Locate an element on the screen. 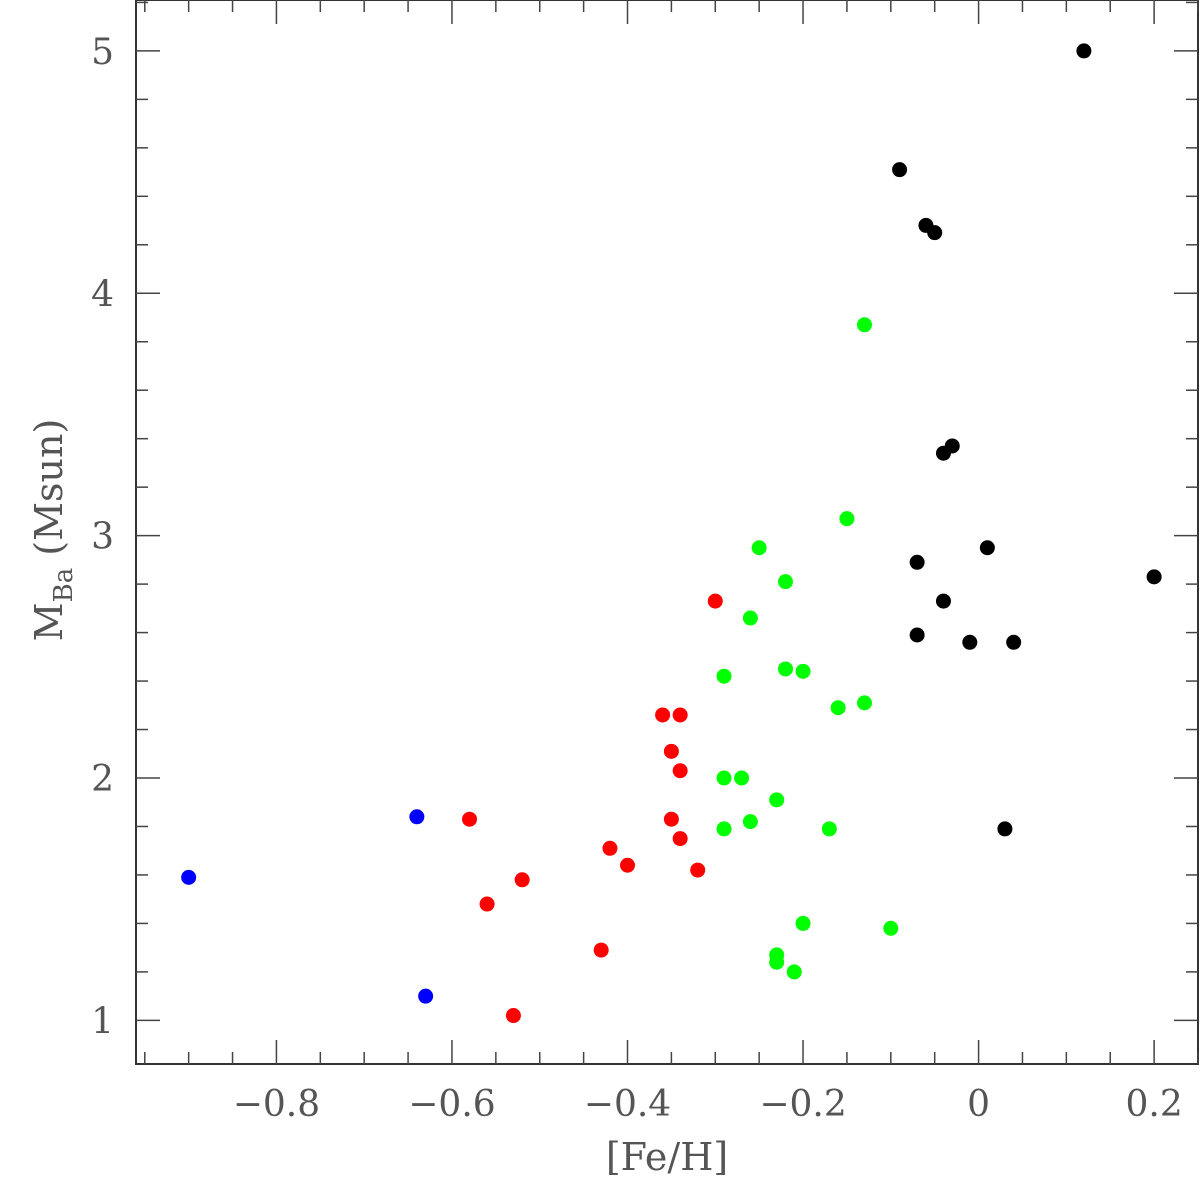 Image resolution: width=1200 pixels, height=1199 pixels. y-tick-label: 4 is located at coordinates (102, 294).